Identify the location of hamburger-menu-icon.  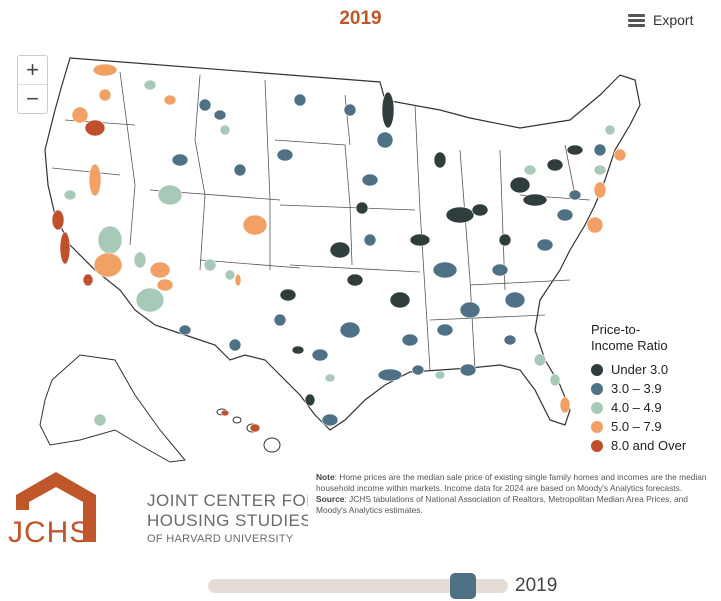
(636, 20).